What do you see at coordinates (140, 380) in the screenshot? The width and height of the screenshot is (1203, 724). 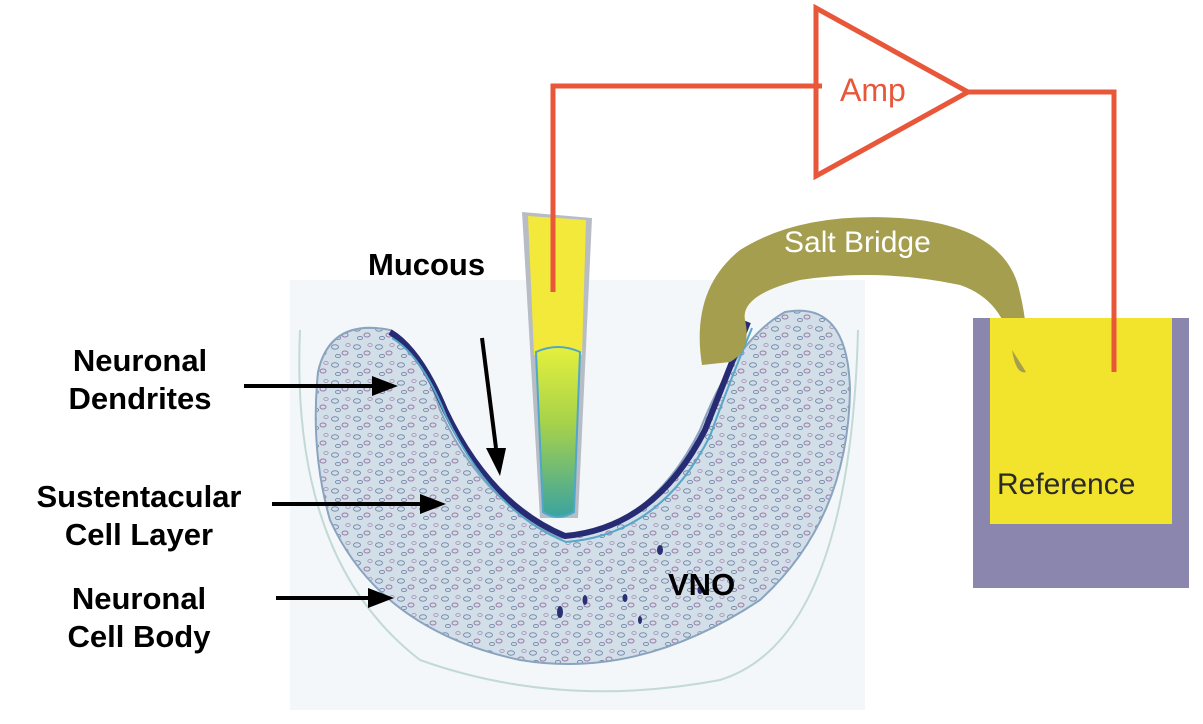 I see `neuronal-dendrites-label: Neuronal Dendrites` at bounding box center [140, 380].